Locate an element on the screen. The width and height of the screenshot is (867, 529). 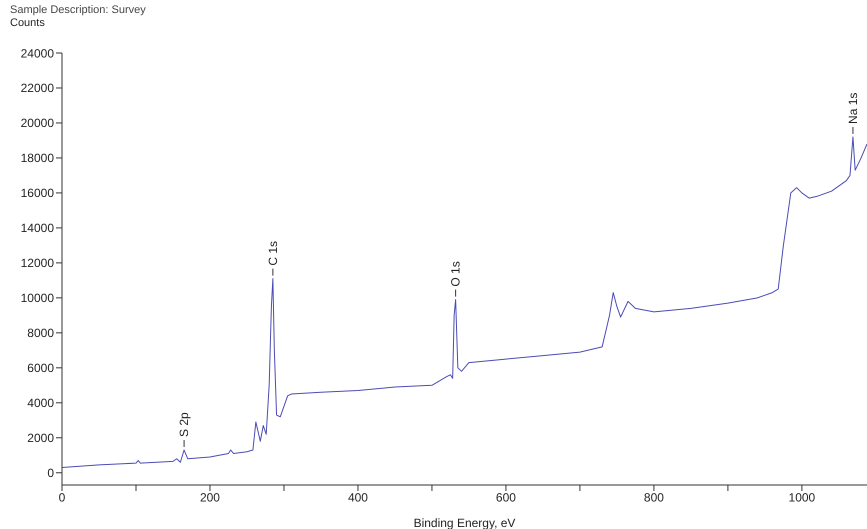
y-tick-label: 20000 is located at coordinates (37, 123).